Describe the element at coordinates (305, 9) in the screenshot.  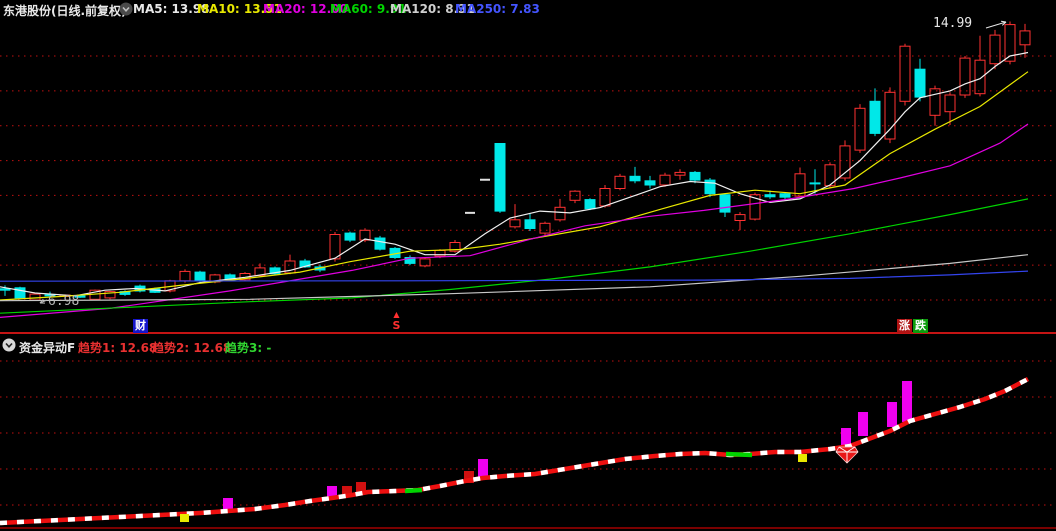
I see `ma20-indicator: MA20: 12.00` at that location.